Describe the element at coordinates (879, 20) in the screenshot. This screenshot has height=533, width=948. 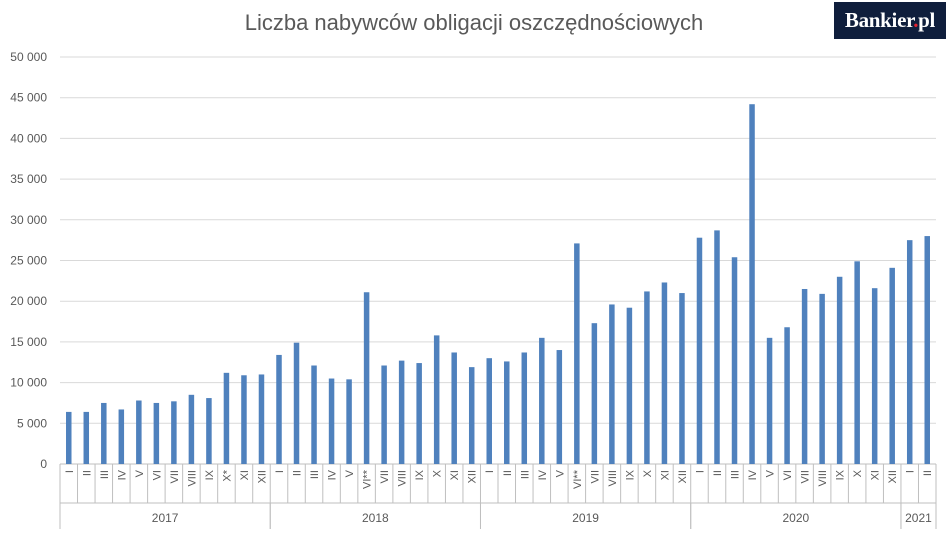
I see `brand-name: Bankier` at that location.